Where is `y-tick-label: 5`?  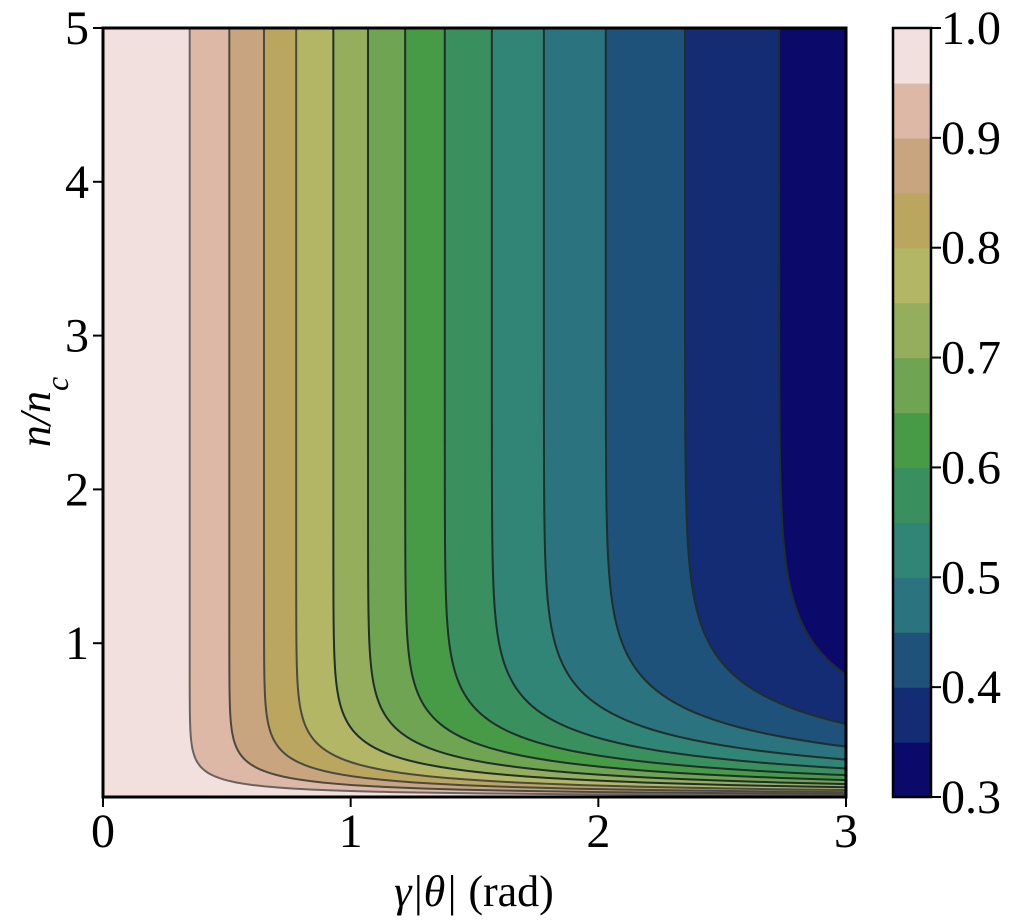
y-tick-label: 5 is located at coordinates (77, 28).